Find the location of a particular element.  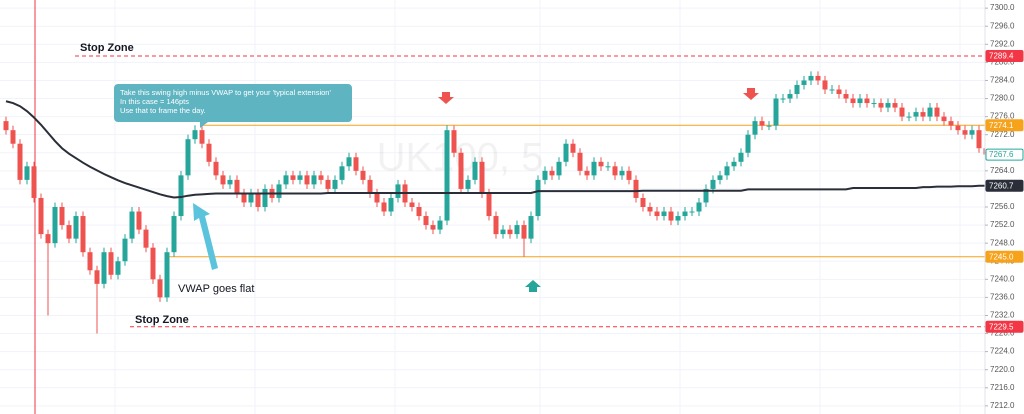

y-tick-label: 7216.0 is located at coordinates (1002, 387).